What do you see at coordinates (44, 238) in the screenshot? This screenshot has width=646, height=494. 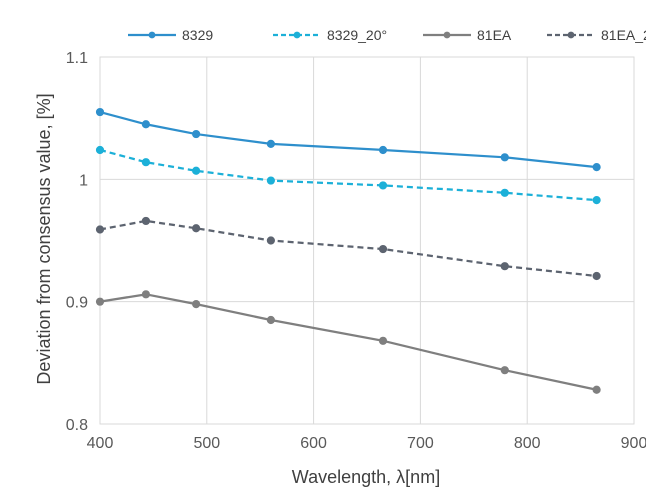 I see `y-axis-title: Deviation from consensus value, [%]` at bounding box center [44, 238].